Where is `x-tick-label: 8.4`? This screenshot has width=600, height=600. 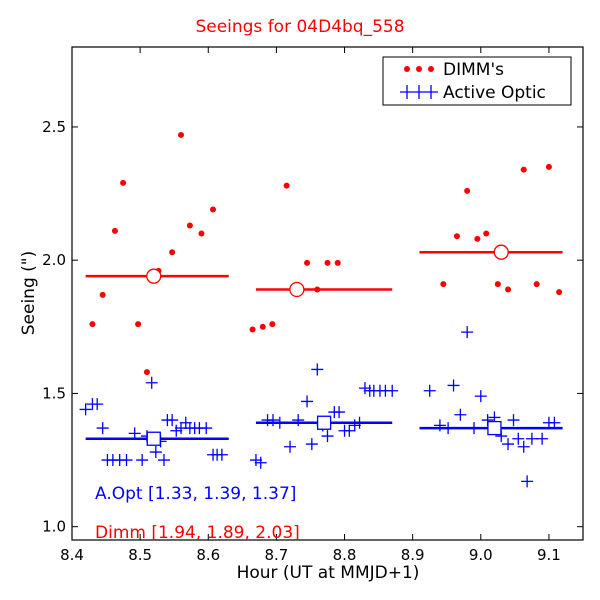
x-tick-label: 8.4 is located at coordinates (72, 555).